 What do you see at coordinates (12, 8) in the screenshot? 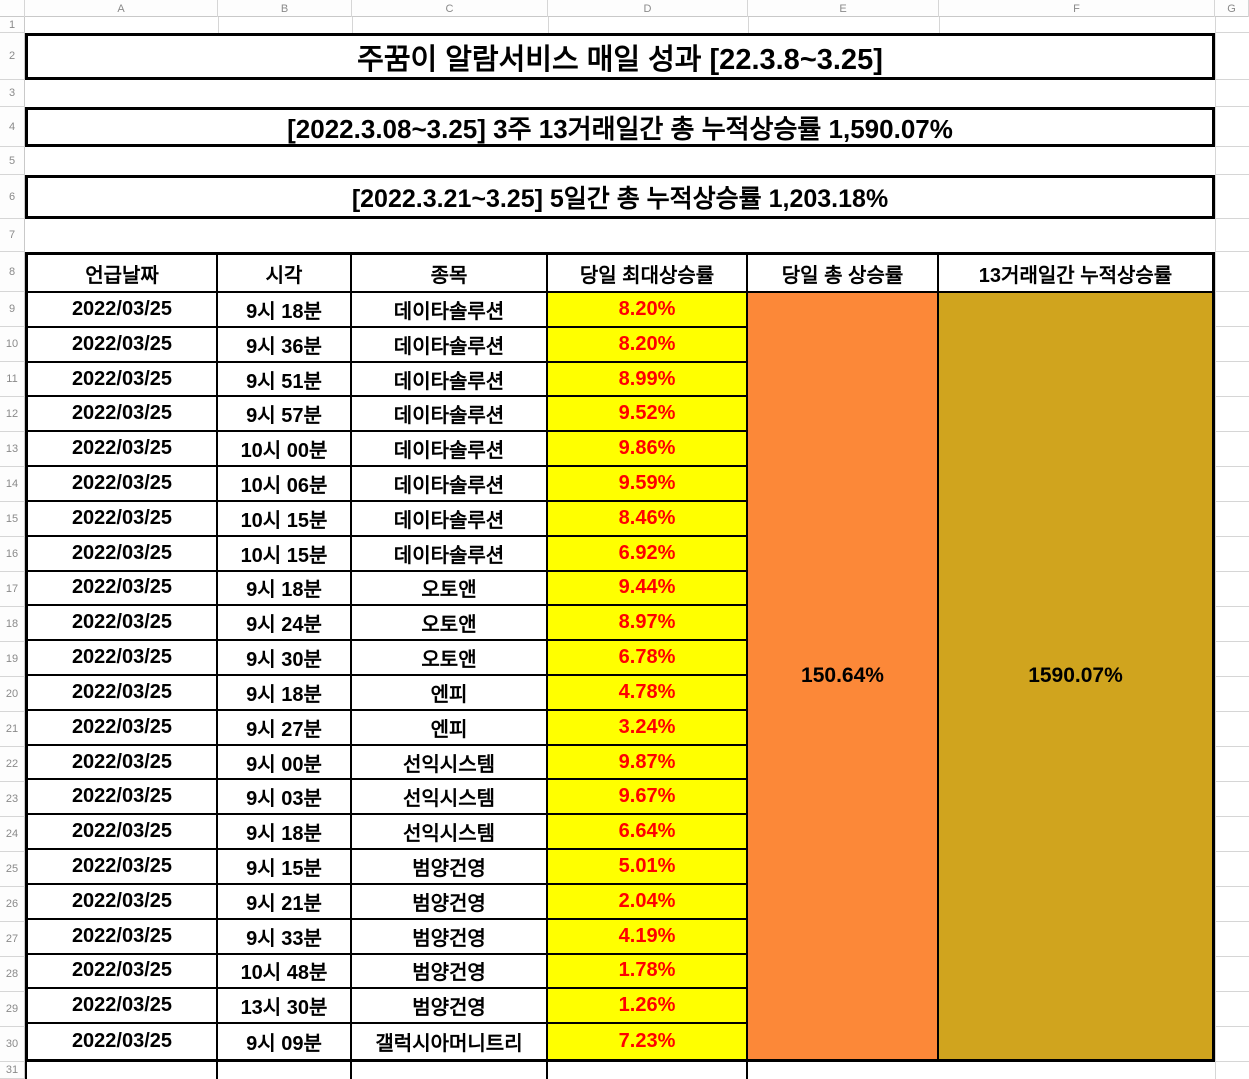
I see `select-all-corner` at bounding box center [12, 8].